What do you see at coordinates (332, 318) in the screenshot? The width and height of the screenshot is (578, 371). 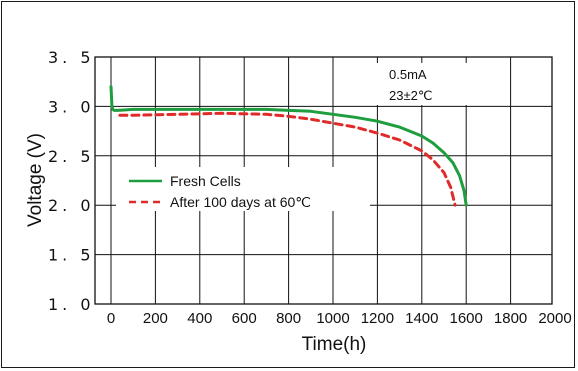 I see `x-tick-1000: 1000` at bounding box center [332, 318].